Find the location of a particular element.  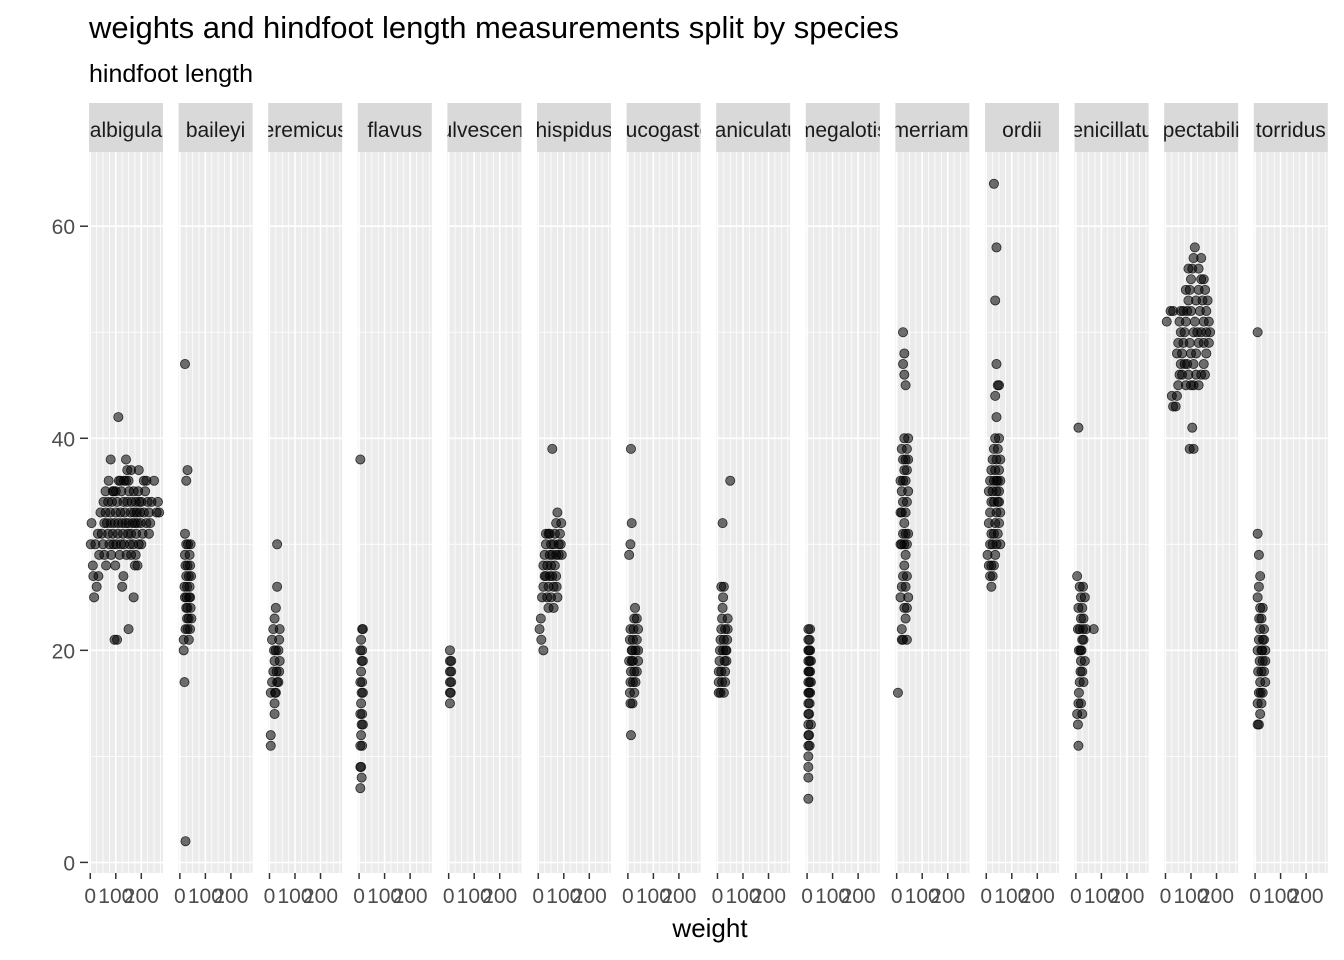

facet-strip-label: albigula is located at coordinates (126, 130).